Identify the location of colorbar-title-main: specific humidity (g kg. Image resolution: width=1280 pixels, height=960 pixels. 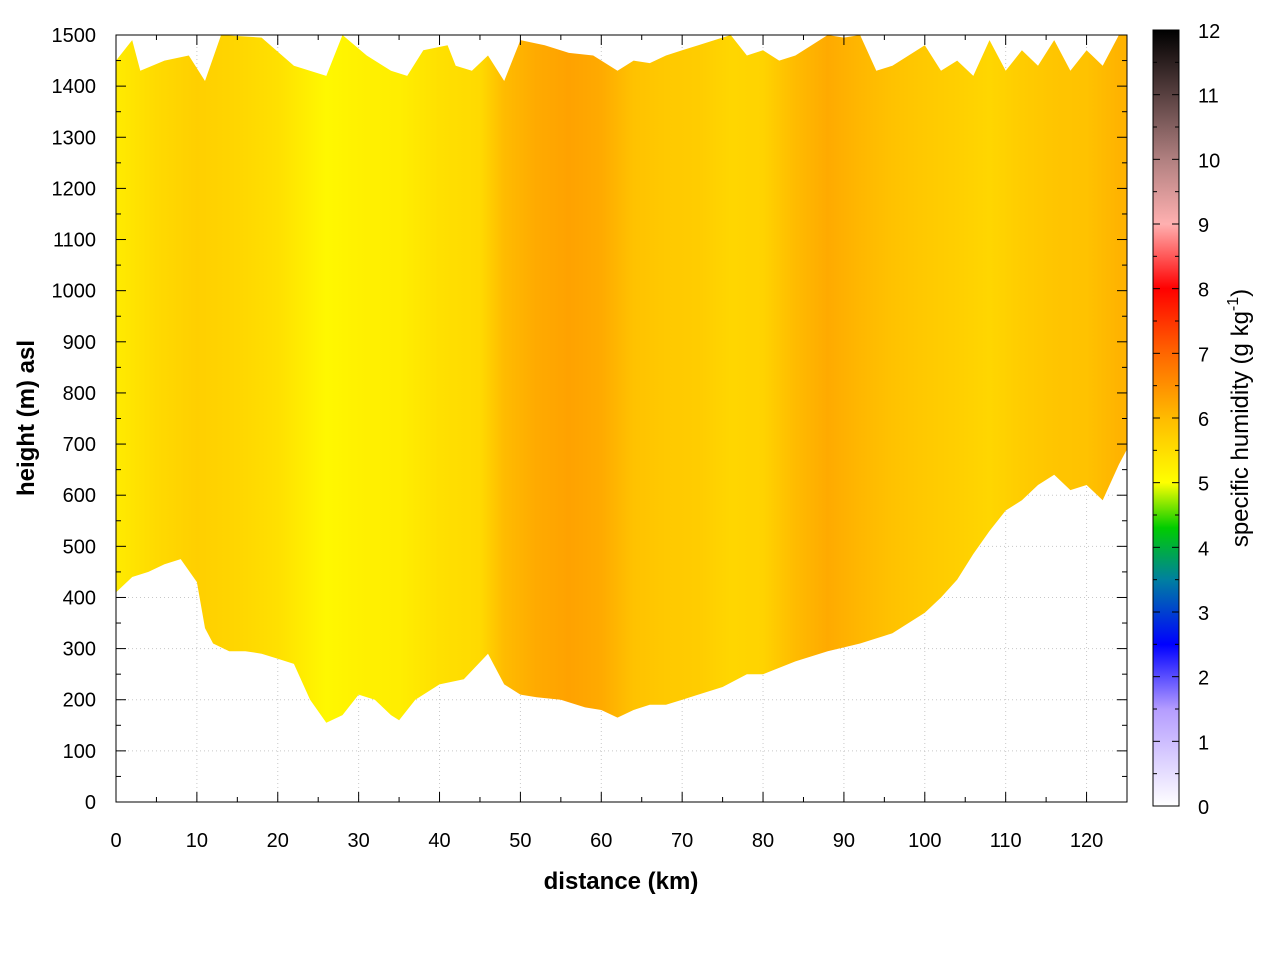
(1240, 429).